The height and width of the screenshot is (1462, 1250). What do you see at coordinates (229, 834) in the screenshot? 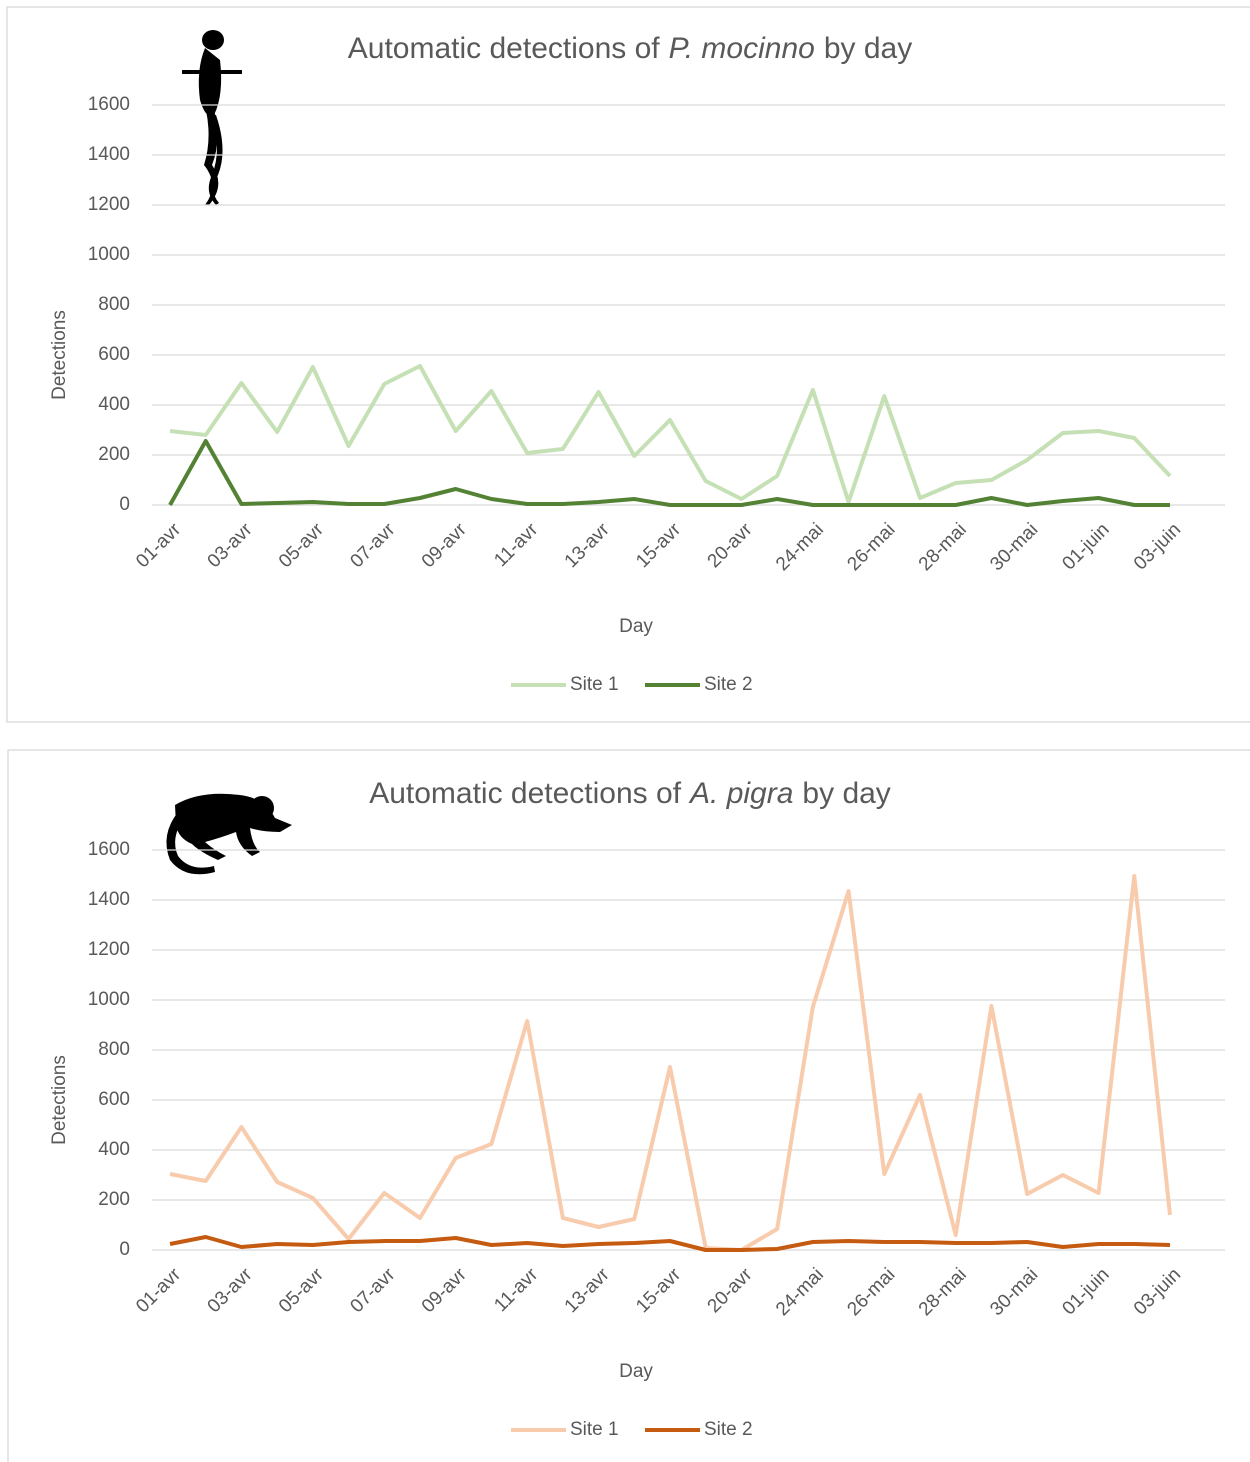
I see `monkey-icon` at bounding box center [229, 834].